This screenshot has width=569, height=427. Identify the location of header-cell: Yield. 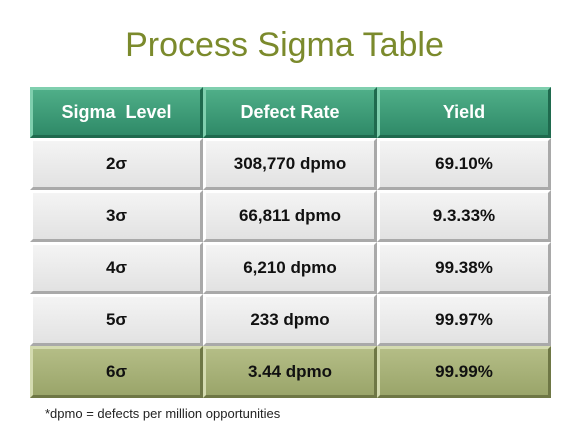
(464, 112).